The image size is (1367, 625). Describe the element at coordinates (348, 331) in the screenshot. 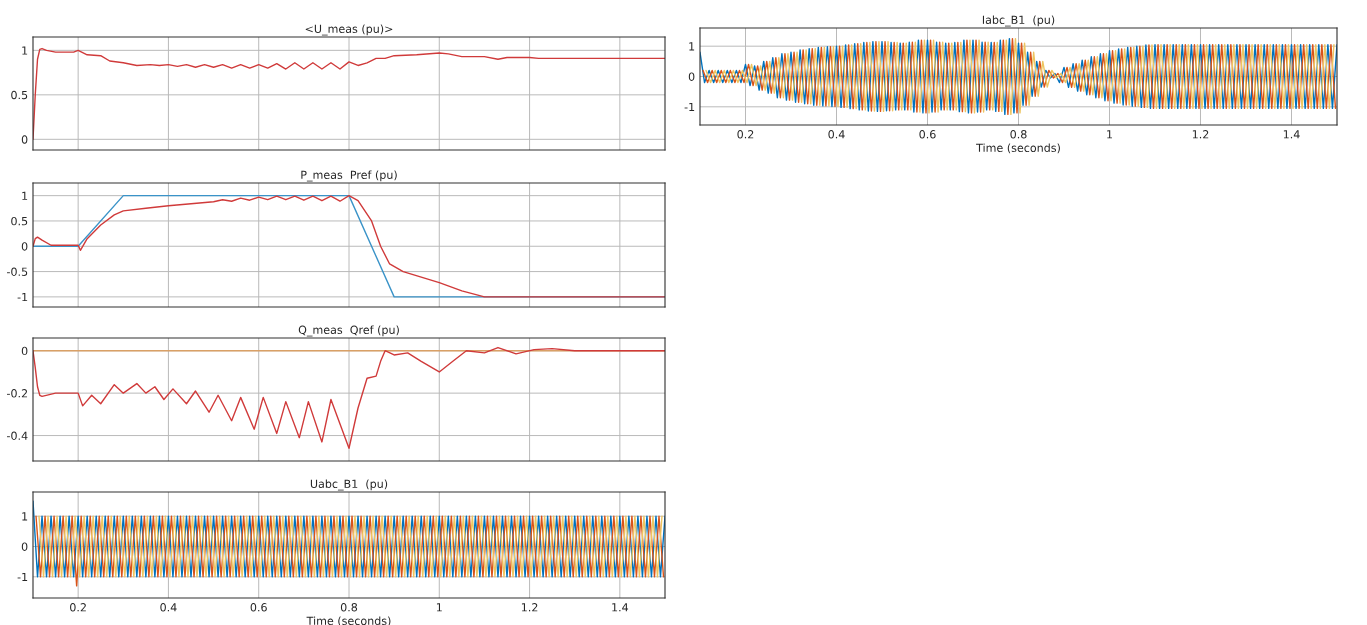

I see `chart-title: Q_meas Qref (pu)` at that location.